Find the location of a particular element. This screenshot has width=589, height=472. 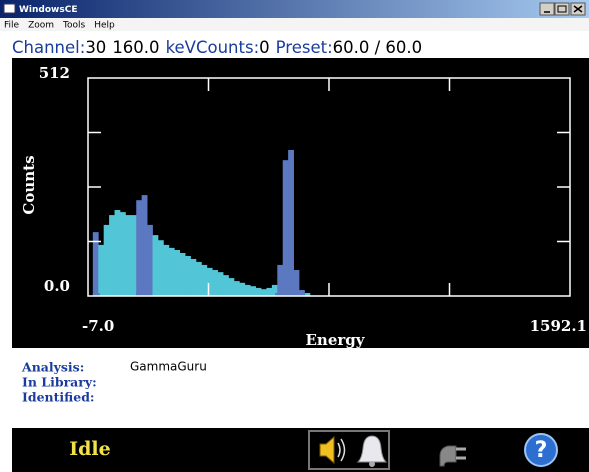

audio-group is located at coordinates (349, 450).